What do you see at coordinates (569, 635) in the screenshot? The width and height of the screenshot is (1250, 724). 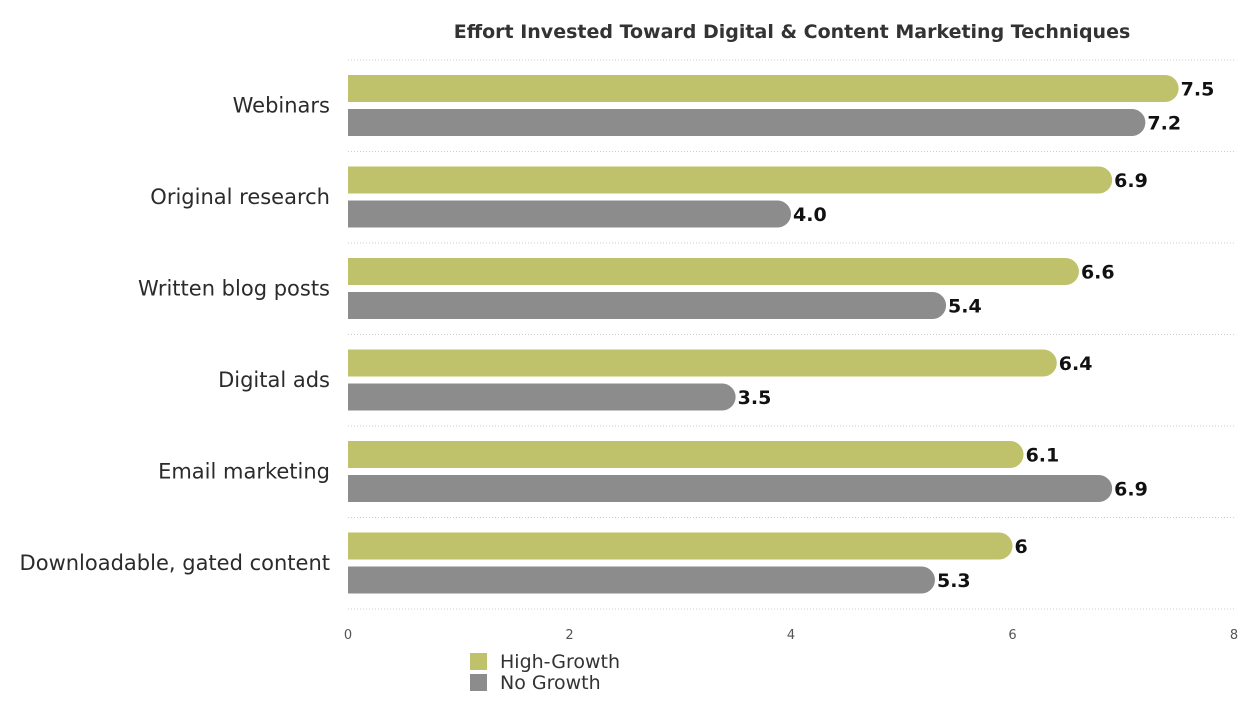 I see `x-tick-label: 2` at bounding box center [569, 635].